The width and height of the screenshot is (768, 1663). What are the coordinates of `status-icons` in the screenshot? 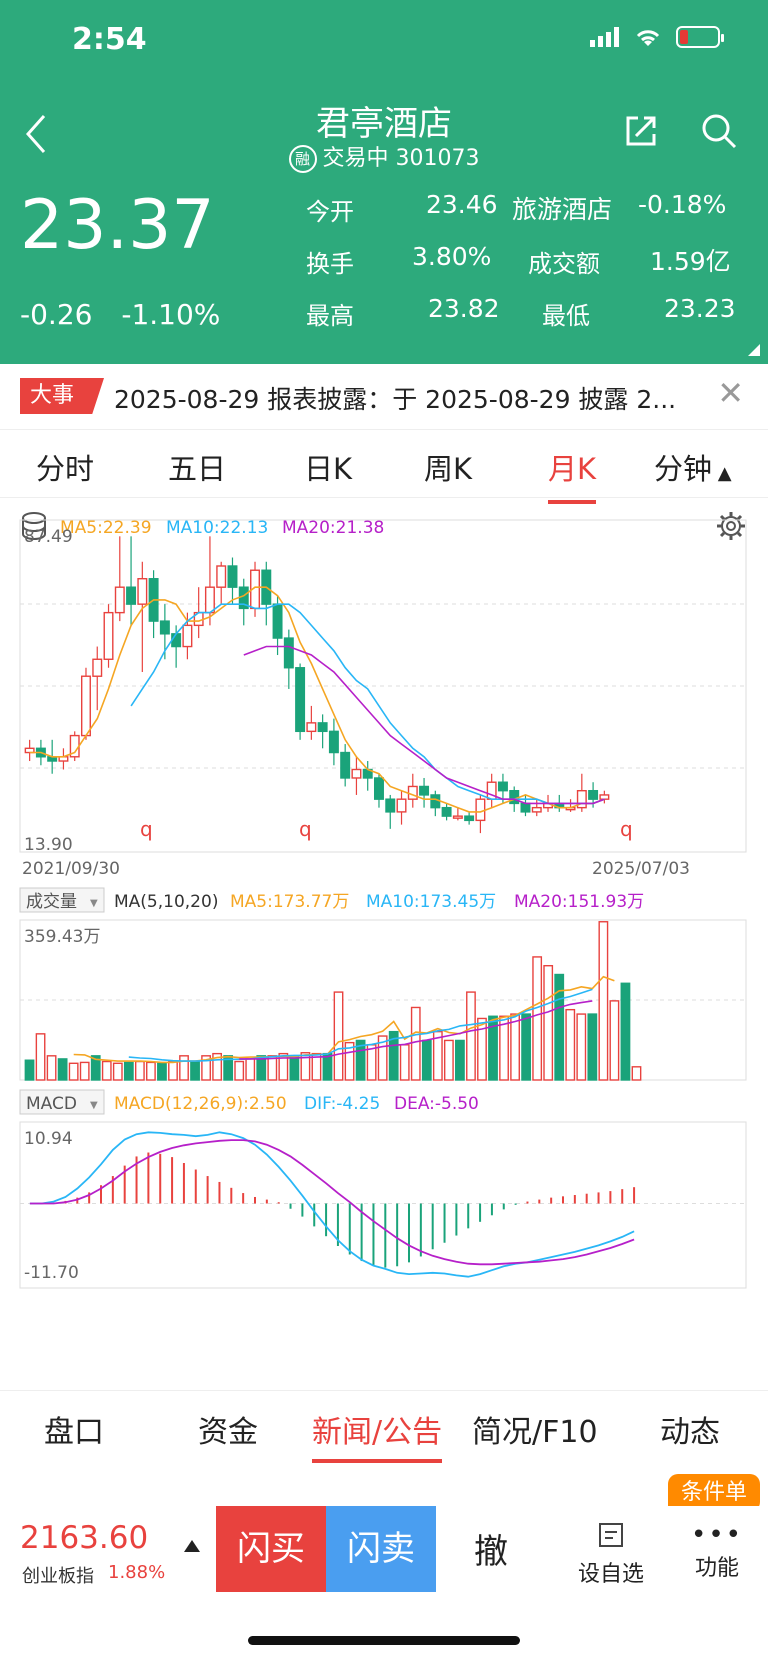 It's located at (657, 37).